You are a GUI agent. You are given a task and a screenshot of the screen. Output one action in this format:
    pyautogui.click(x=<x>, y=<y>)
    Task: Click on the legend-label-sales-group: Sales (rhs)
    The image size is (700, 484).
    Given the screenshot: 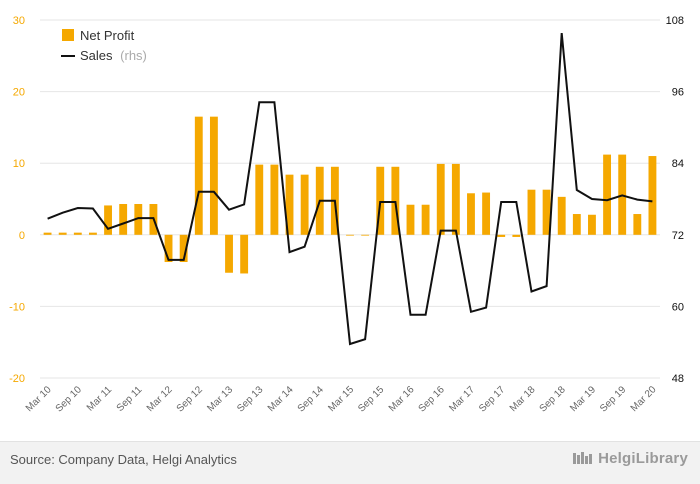 What is the action you would take?
    pyautogui.click(x=113, y=55)
    